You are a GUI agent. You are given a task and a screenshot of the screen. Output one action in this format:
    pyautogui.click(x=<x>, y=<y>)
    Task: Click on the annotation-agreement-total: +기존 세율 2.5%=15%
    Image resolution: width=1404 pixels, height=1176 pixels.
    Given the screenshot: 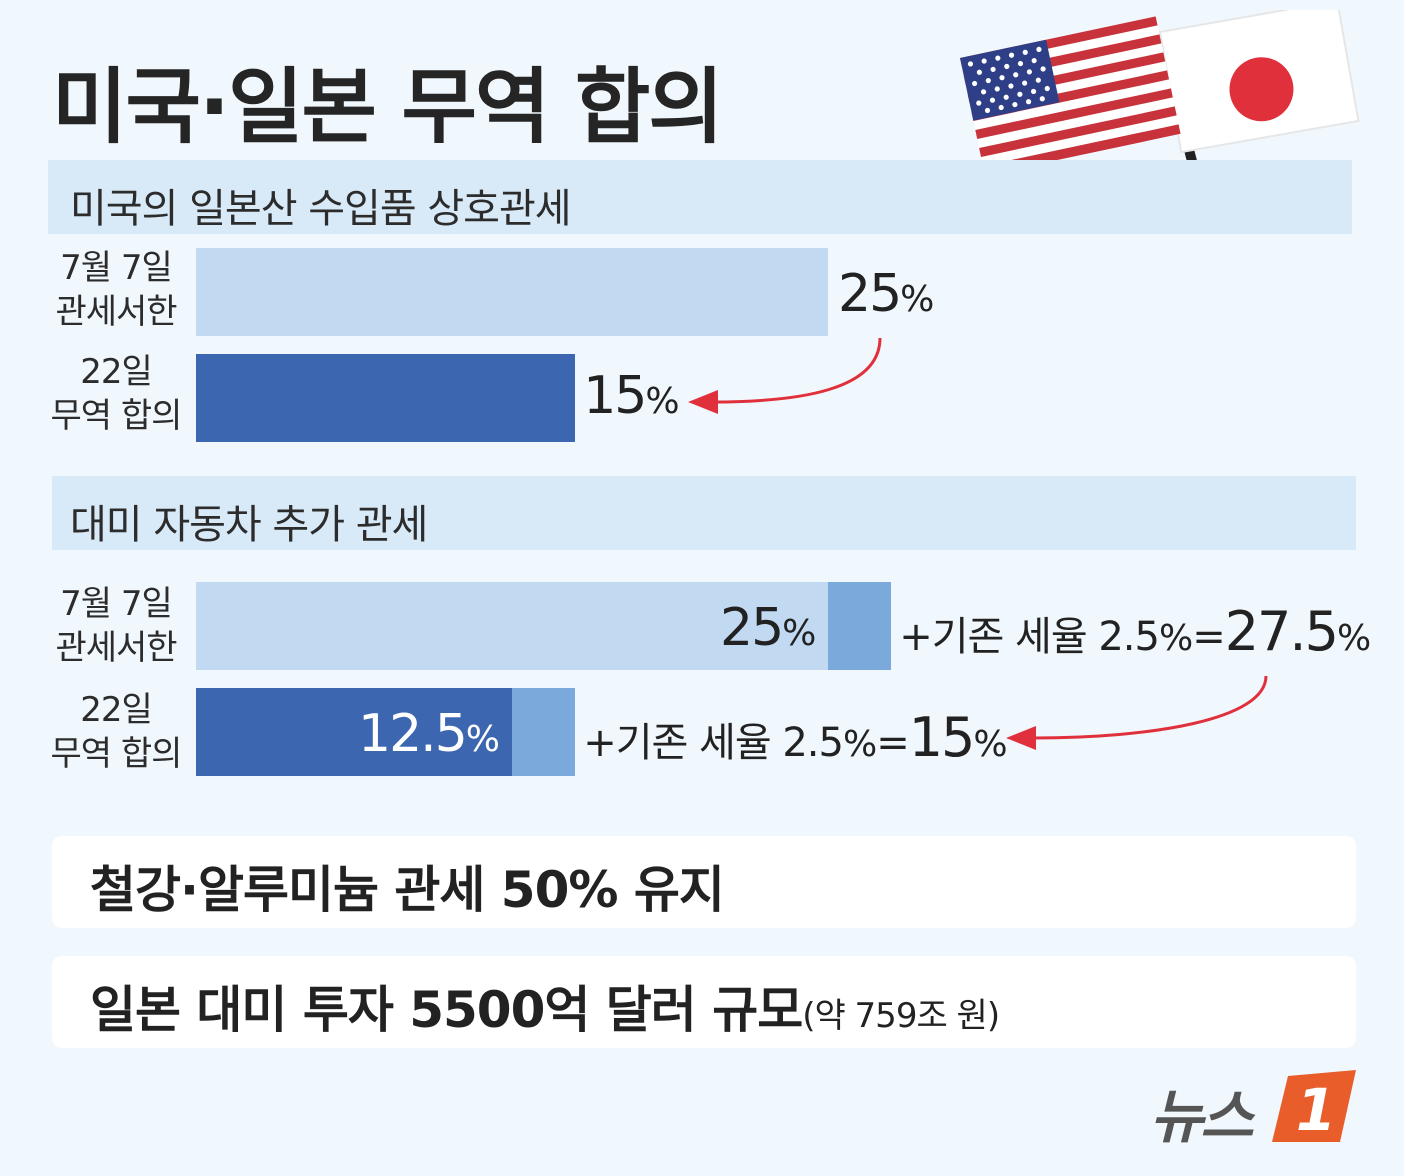 What is the action you would take?
    pyautogui.click(x=795, y=737)
    